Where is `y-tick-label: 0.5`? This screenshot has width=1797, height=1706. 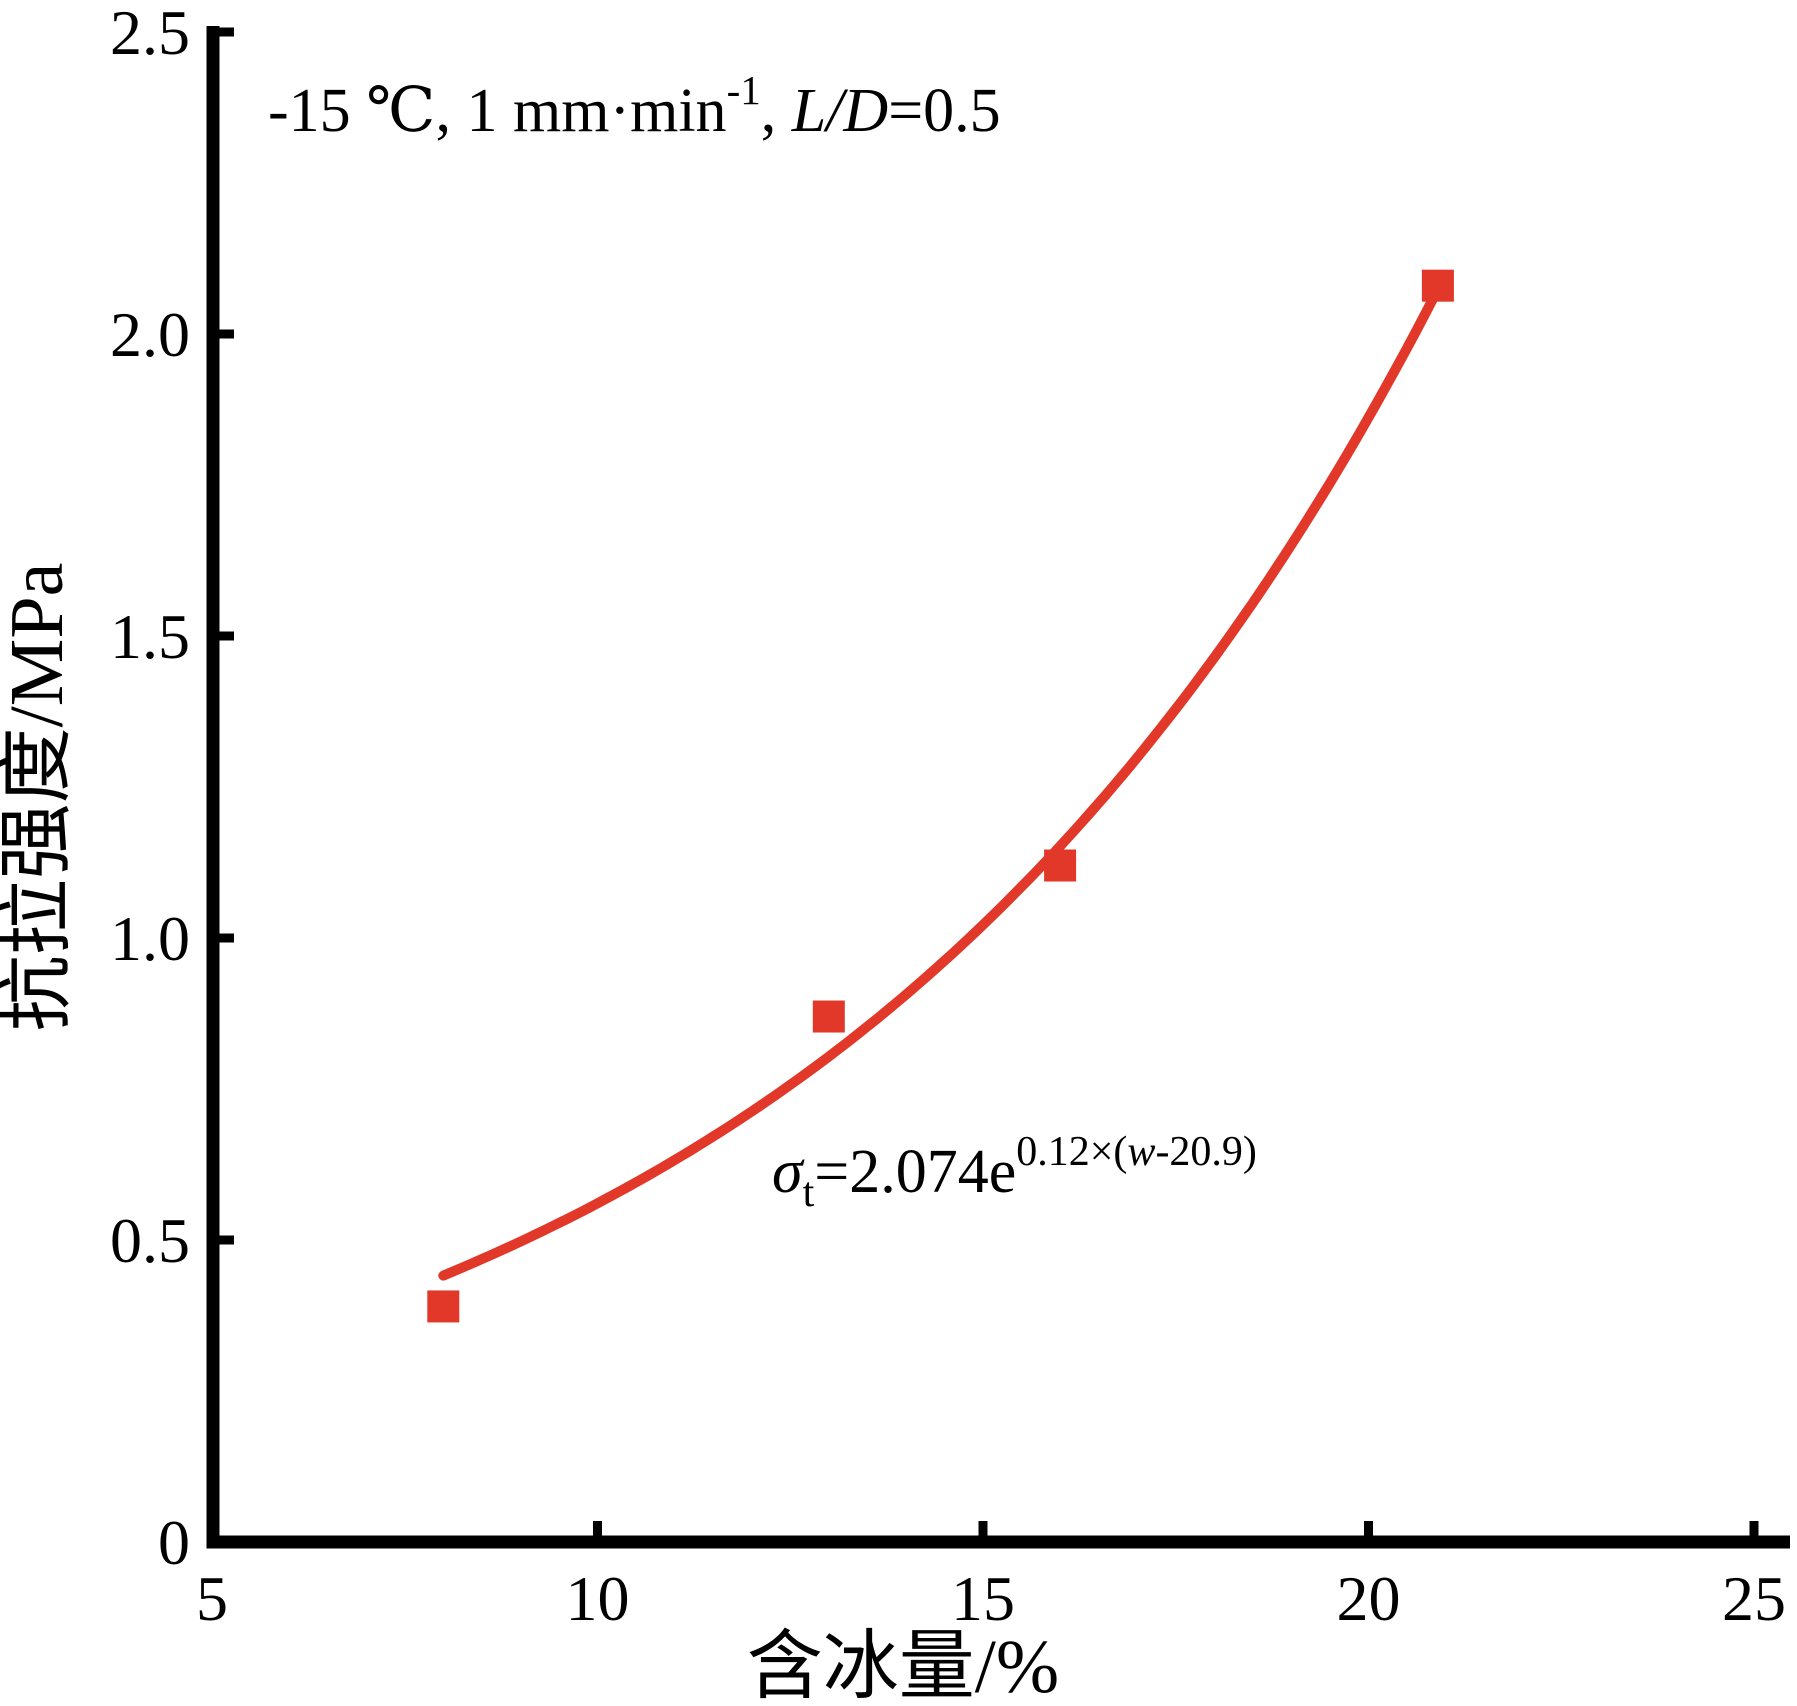 y-tick-label: 0.5 is located at coordinates (150, 1240).